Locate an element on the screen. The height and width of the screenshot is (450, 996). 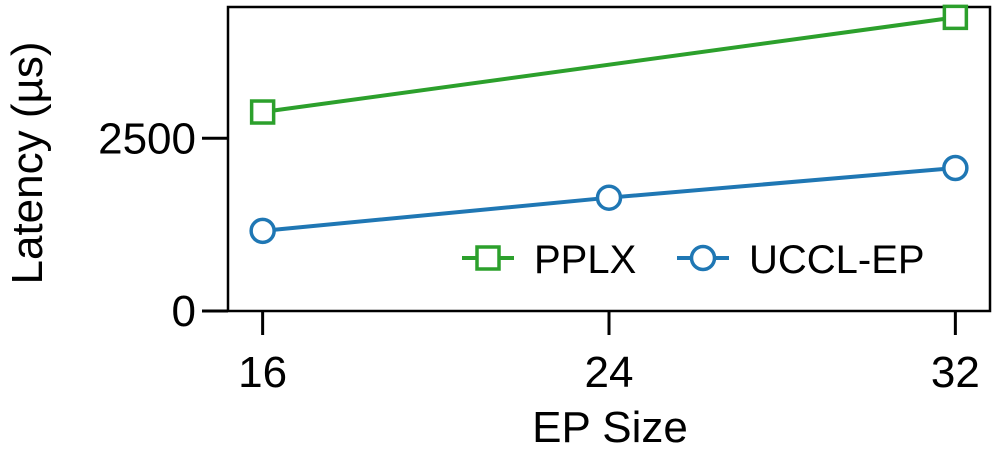
series-uccl-ep is located at coordinates (609, 199).